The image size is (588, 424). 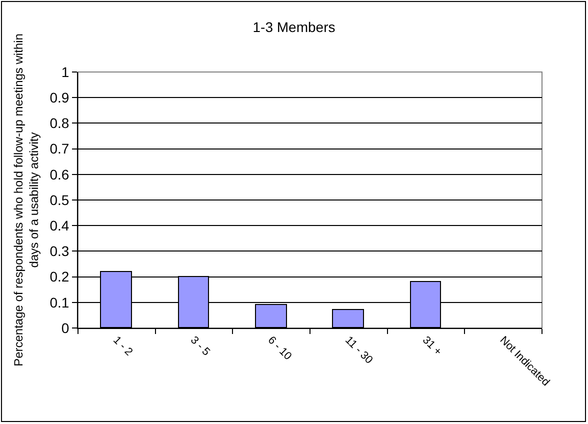 What do you see at coordinates (26, 200) in the screenshot?
I see `y-axis-title: Percentage of respondents who hold follow-up meetings within days of a usability activity` at bounding box center [26, 200].